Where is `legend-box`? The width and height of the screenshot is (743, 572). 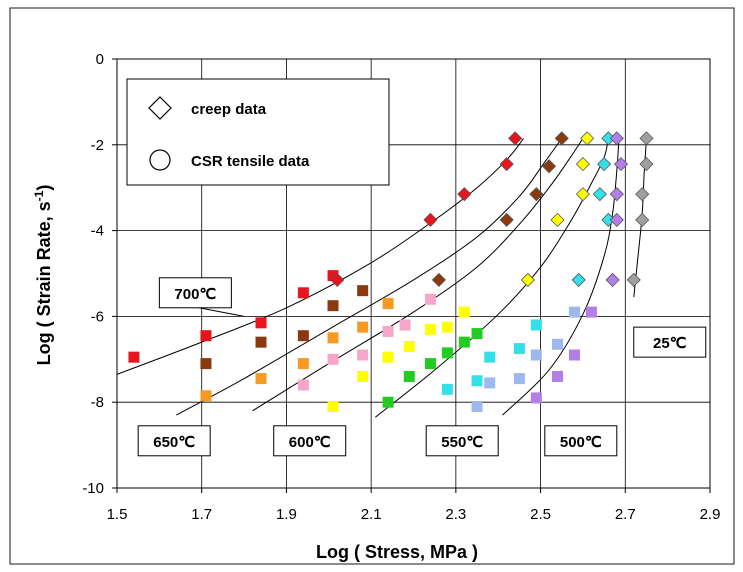
legend-box is located at coordinates (258, 132).